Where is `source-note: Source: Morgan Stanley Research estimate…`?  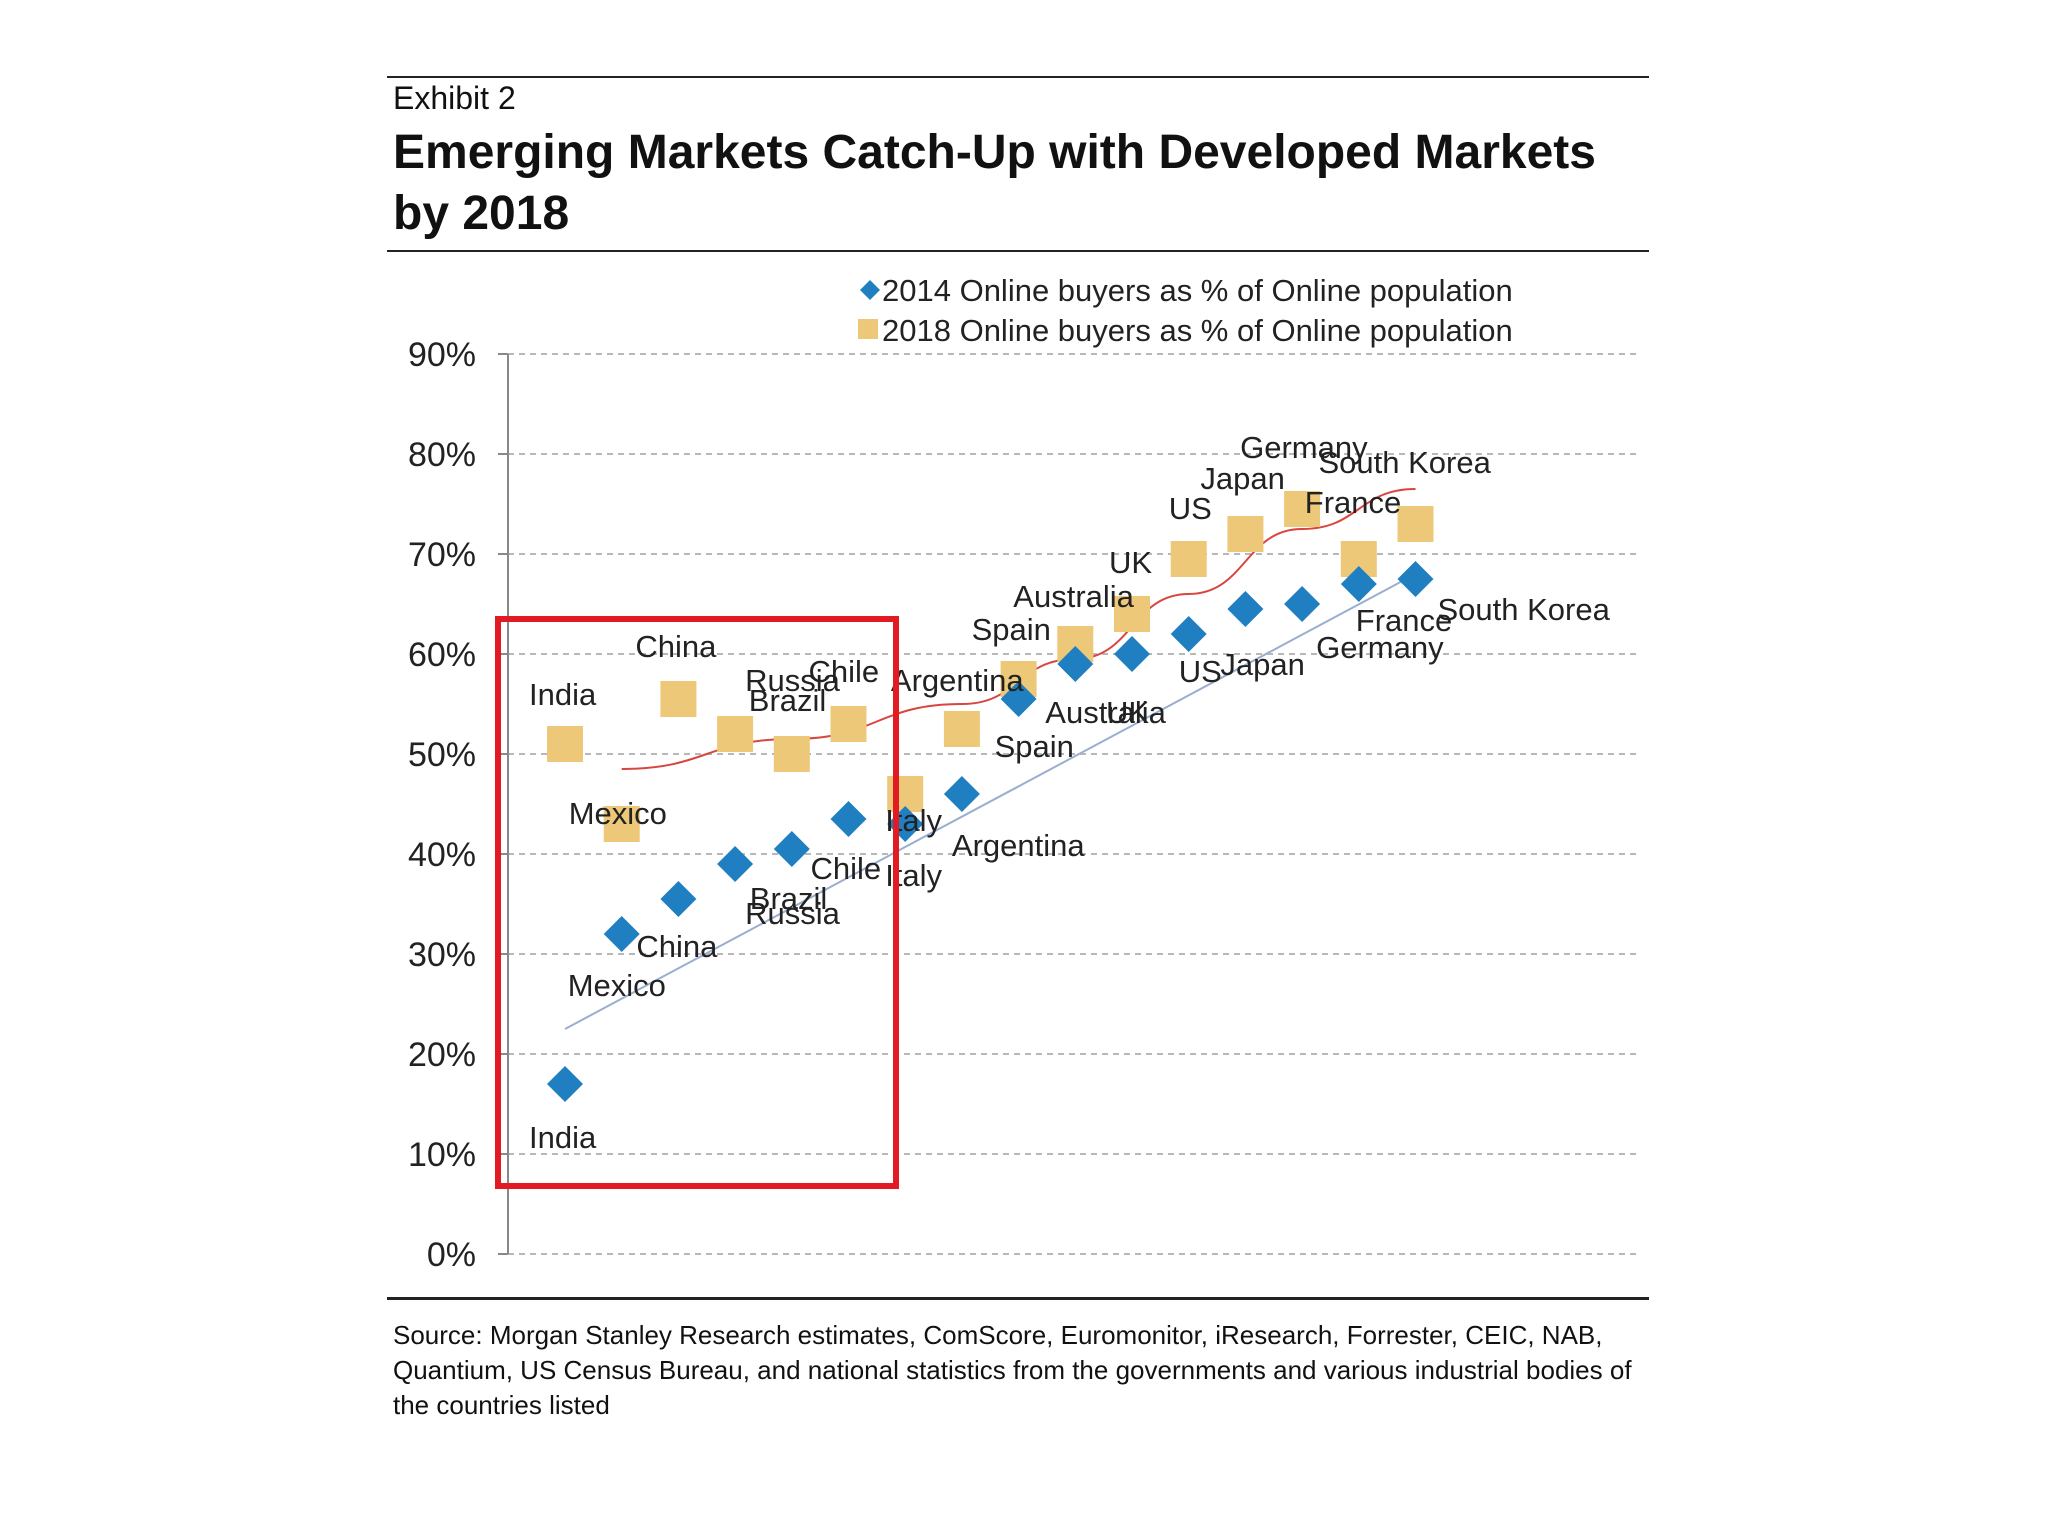
source-note: Source: Morgan Stanley Research estimate… is located at coordinates (1012, 1370).